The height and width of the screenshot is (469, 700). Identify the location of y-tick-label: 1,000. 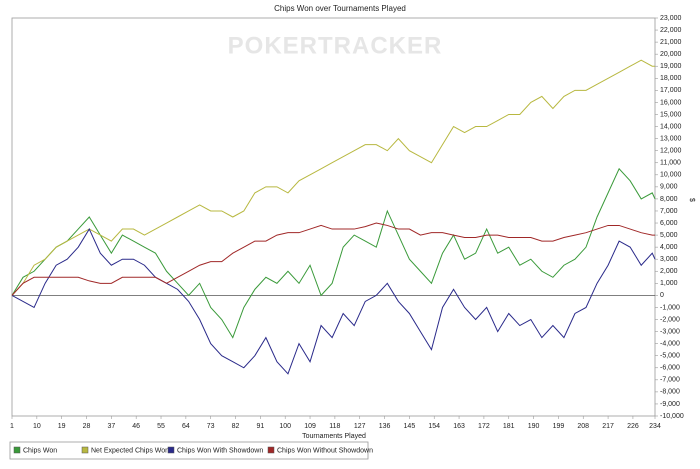
(669, 283).